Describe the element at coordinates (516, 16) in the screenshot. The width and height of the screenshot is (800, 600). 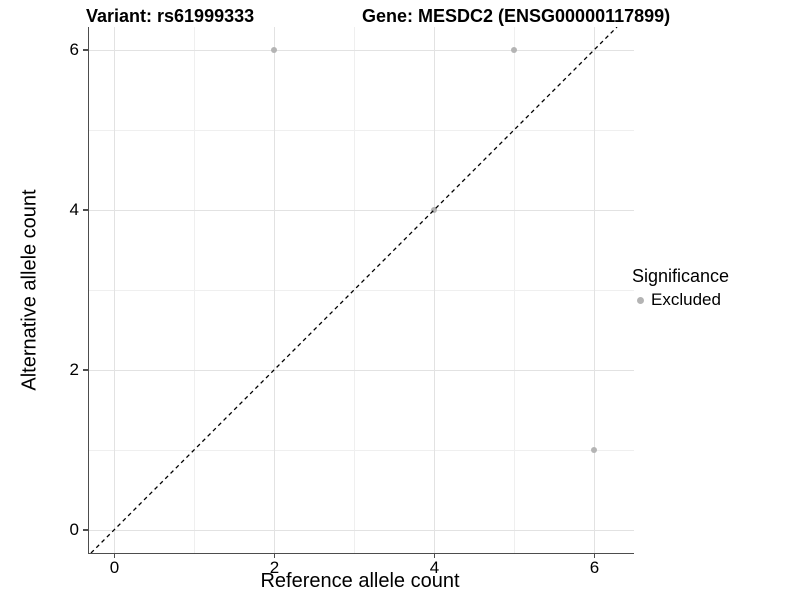
I see `plot-title-gene: Gene: MESDC2 (ENSG00000117899)` at that location.